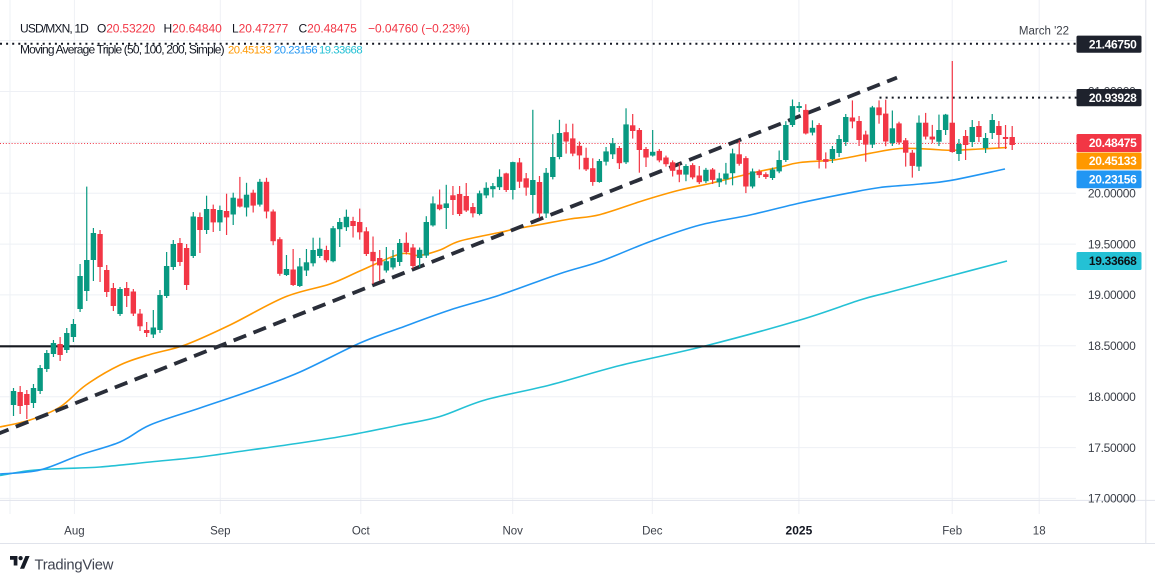 The image size is (1155, 581). I want to click on svg-text: Dec, so click(652, 532).